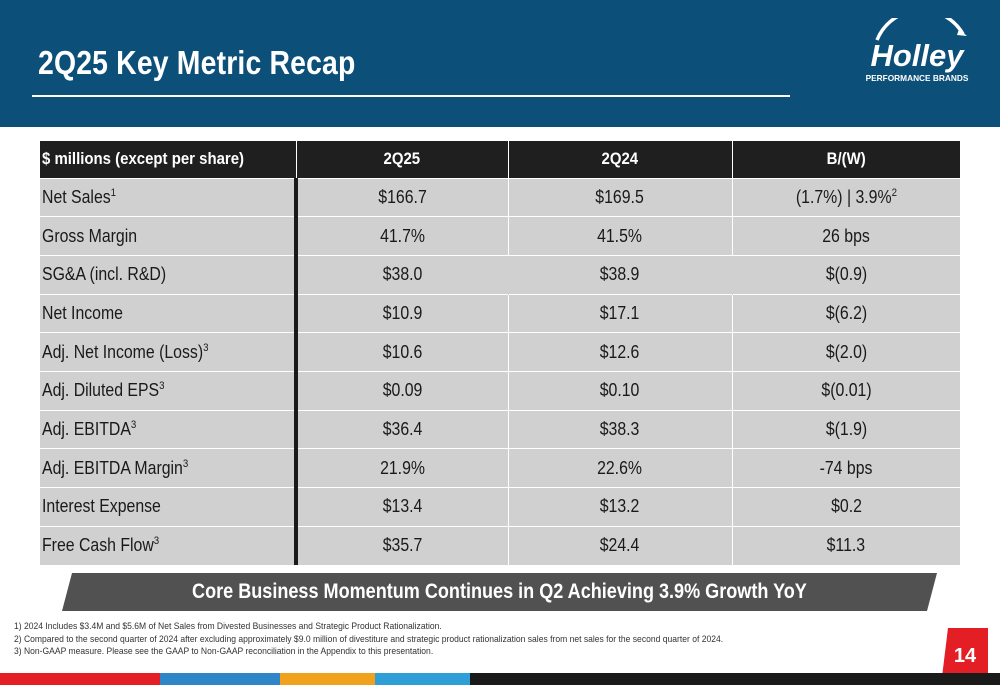 Image resolution: width=1000 pixels, height=685 pixels. I want to click on stripe-blue, so click(220, 679).